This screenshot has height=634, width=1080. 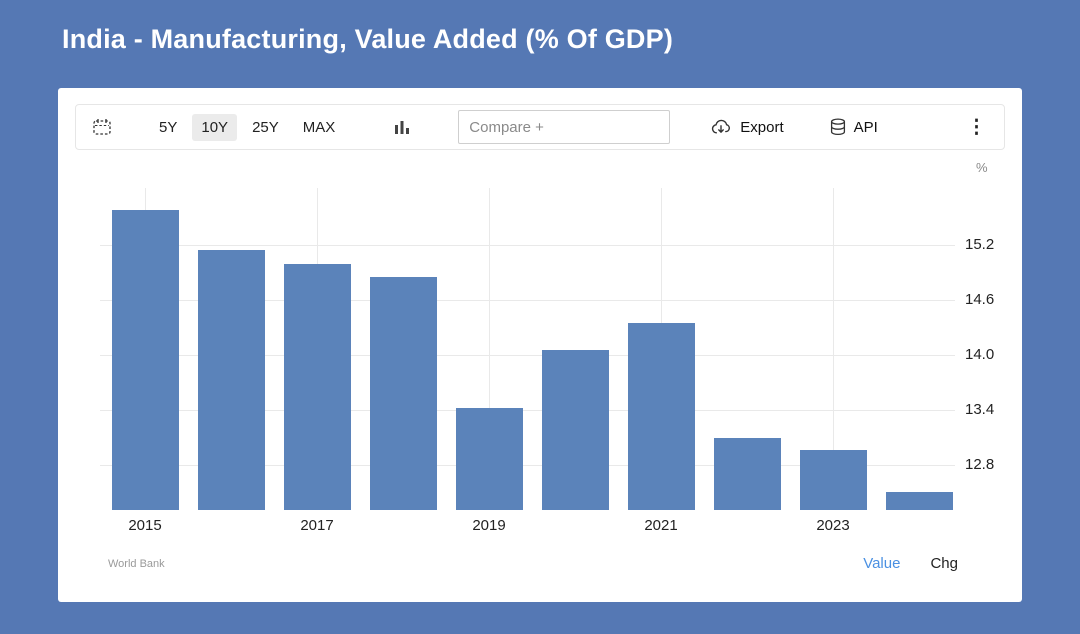 What do you see at coordinates (982, 167) in the screenshot?
I see `y-axis-unit: %` at bounding box center [982, 167].